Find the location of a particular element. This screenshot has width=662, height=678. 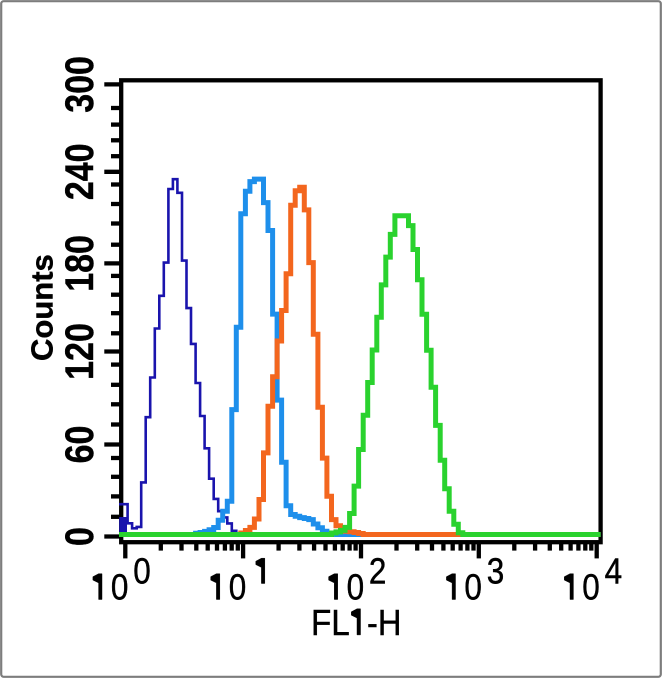

svg-text: -H is located at coordinates (384, 622).